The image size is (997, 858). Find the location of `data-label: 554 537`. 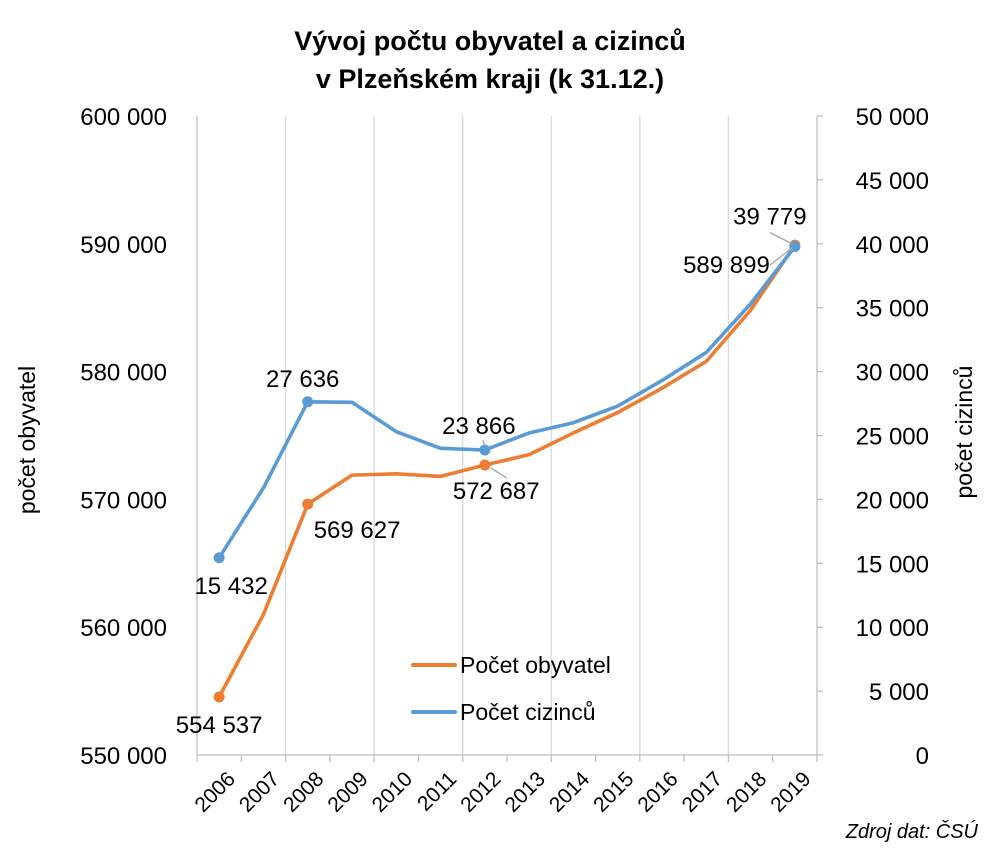

data-label: 554 537 is located at coordinates (219, 725).